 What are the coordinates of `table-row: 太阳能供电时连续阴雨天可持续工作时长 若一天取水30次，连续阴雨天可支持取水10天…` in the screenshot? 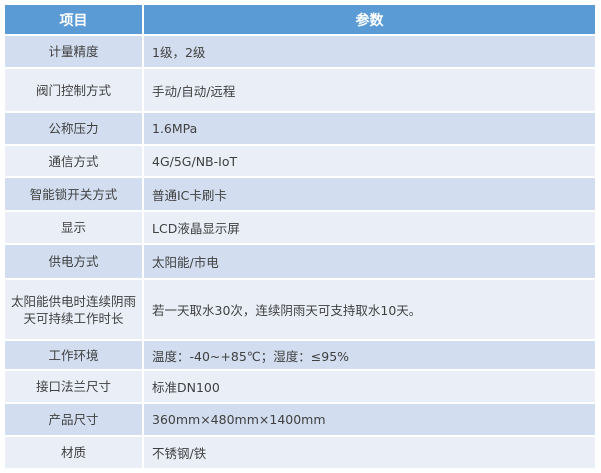 It's located at (300, 309).